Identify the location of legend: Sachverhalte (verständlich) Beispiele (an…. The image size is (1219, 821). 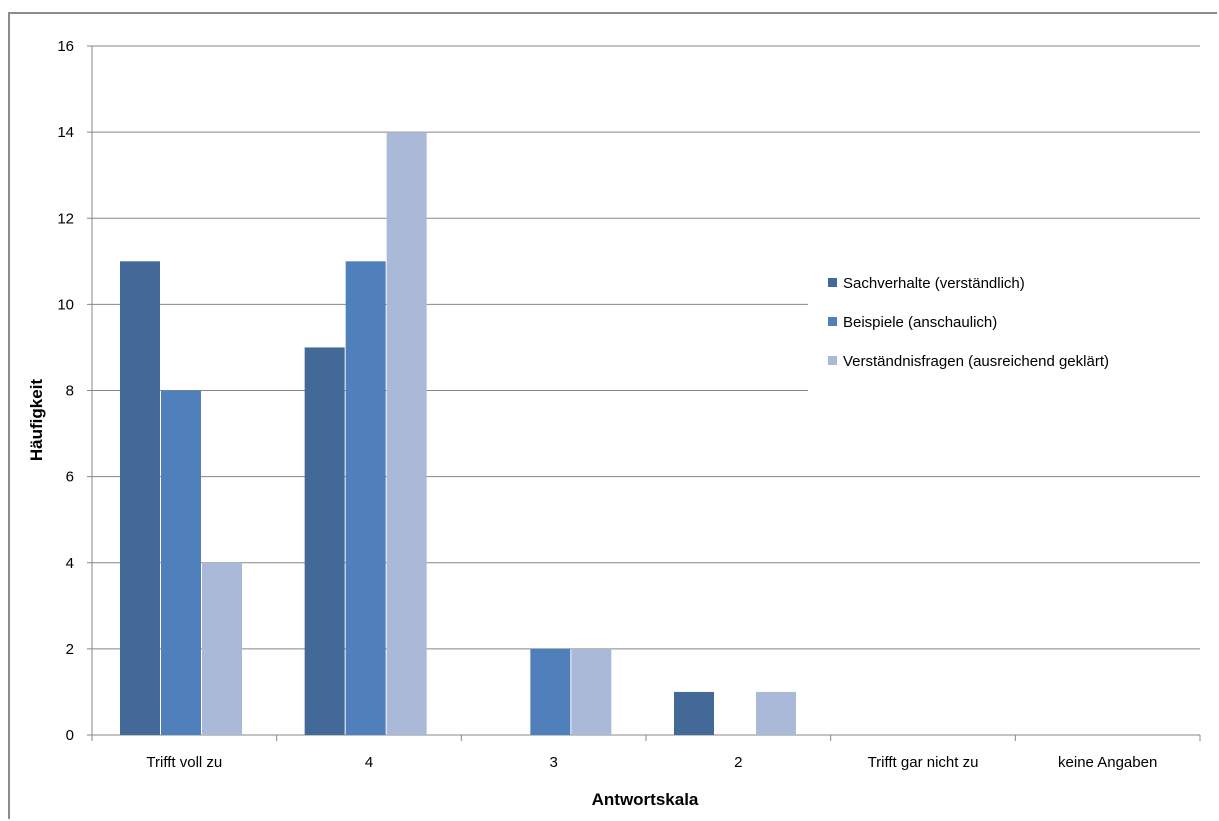
(968, 322).